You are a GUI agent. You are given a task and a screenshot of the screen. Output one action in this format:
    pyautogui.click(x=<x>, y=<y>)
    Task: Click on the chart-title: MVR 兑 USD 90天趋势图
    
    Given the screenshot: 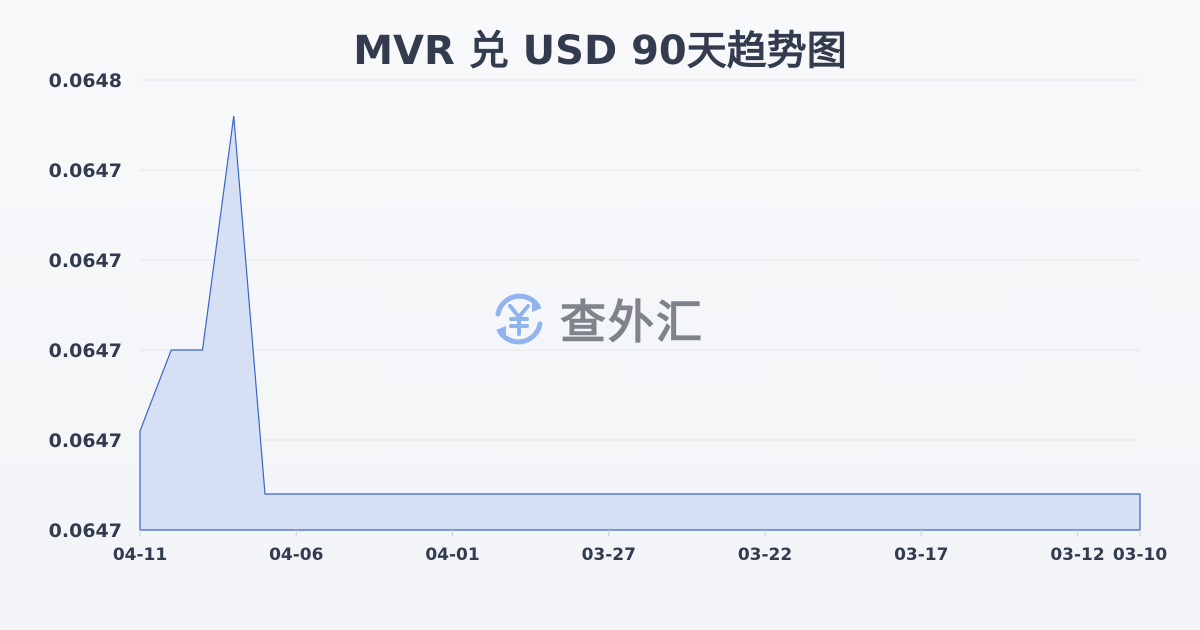 What is the action you would take?
    pyautogui.click(x=600, y=51)
    